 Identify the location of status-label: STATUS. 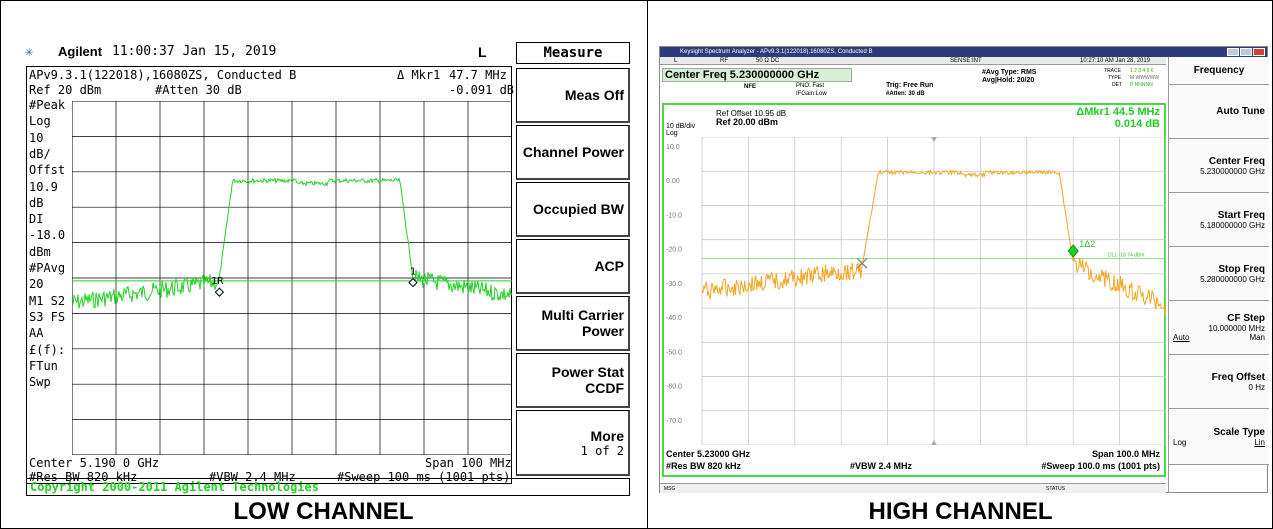
(1055, 489).